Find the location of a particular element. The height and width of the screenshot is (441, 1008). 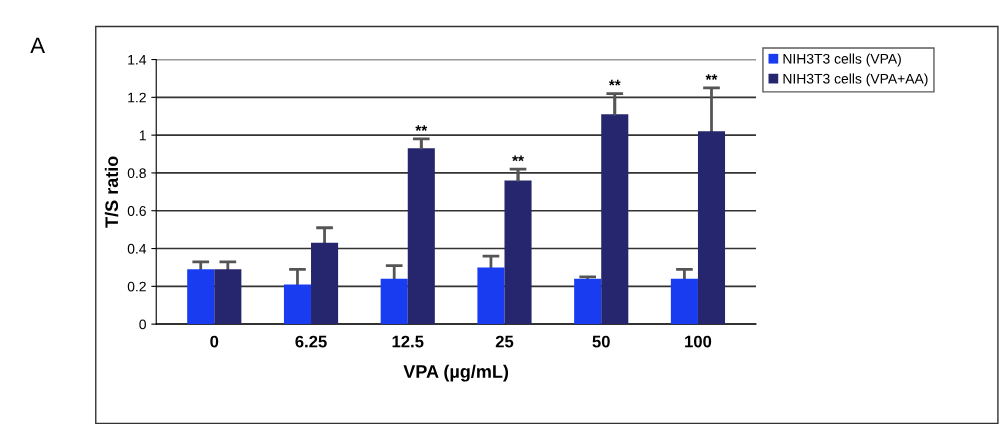

y-tick-label: 1.2 is located at coordinates (137, 97).